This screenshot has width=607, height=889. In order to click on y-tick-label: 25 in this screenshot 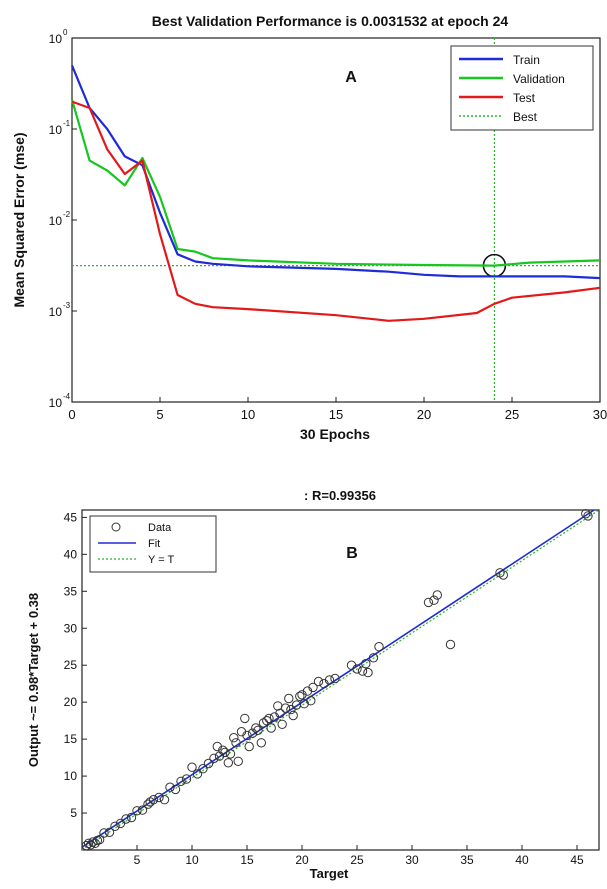, I will do `click(71, 665)`.